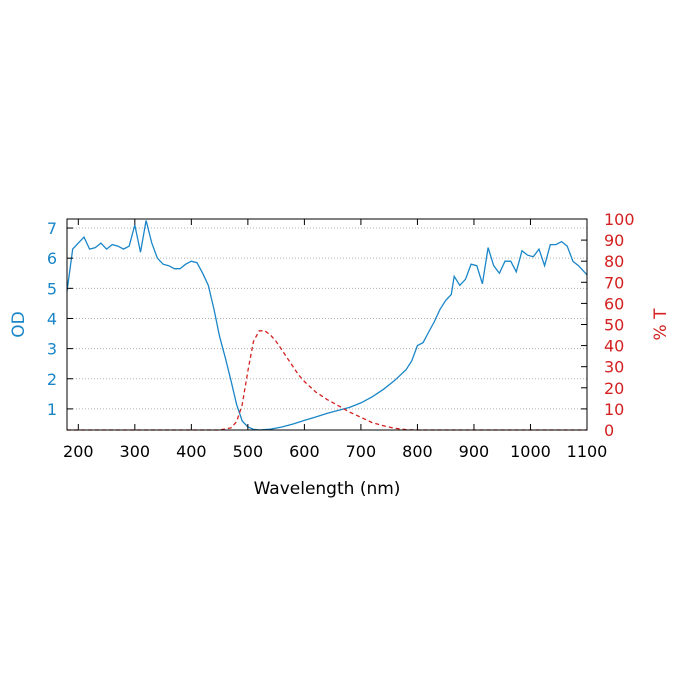  I want to click on left-tick-label: 2, so click(52, 379).